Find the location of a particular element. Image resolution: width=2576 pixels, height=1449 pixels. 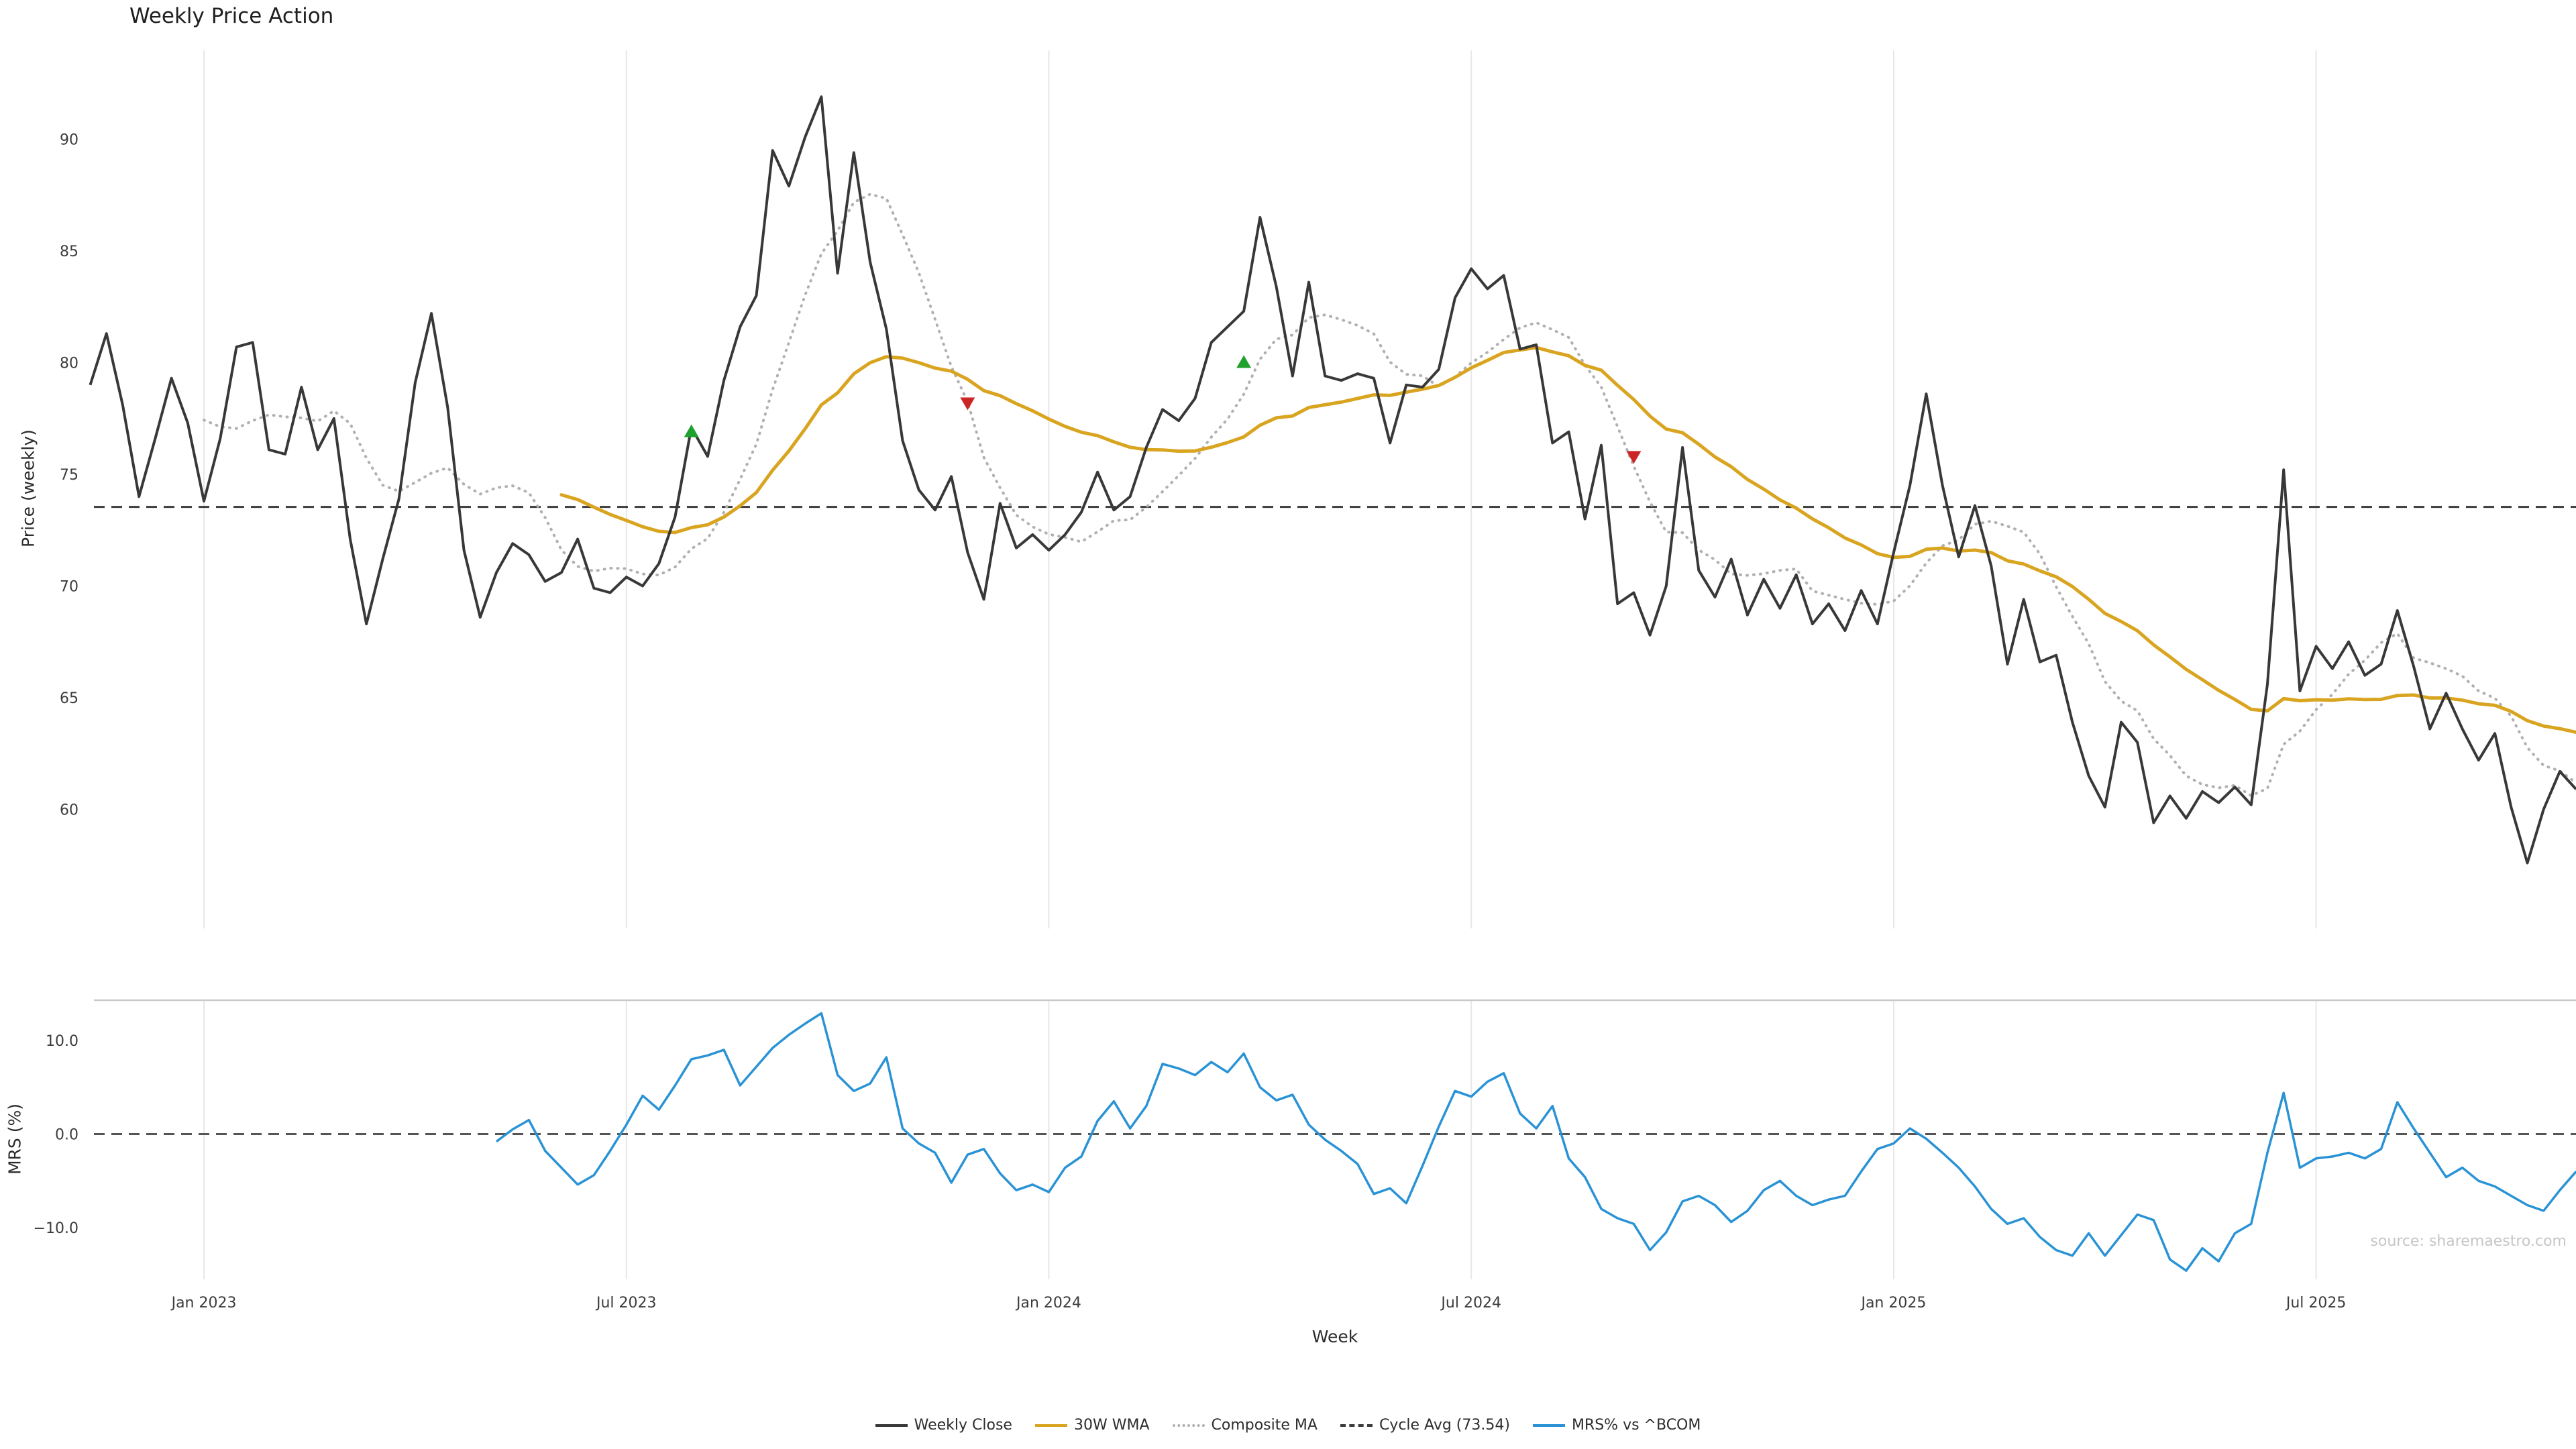

price-tick-label: 80 is located at coordinates (69, 364).